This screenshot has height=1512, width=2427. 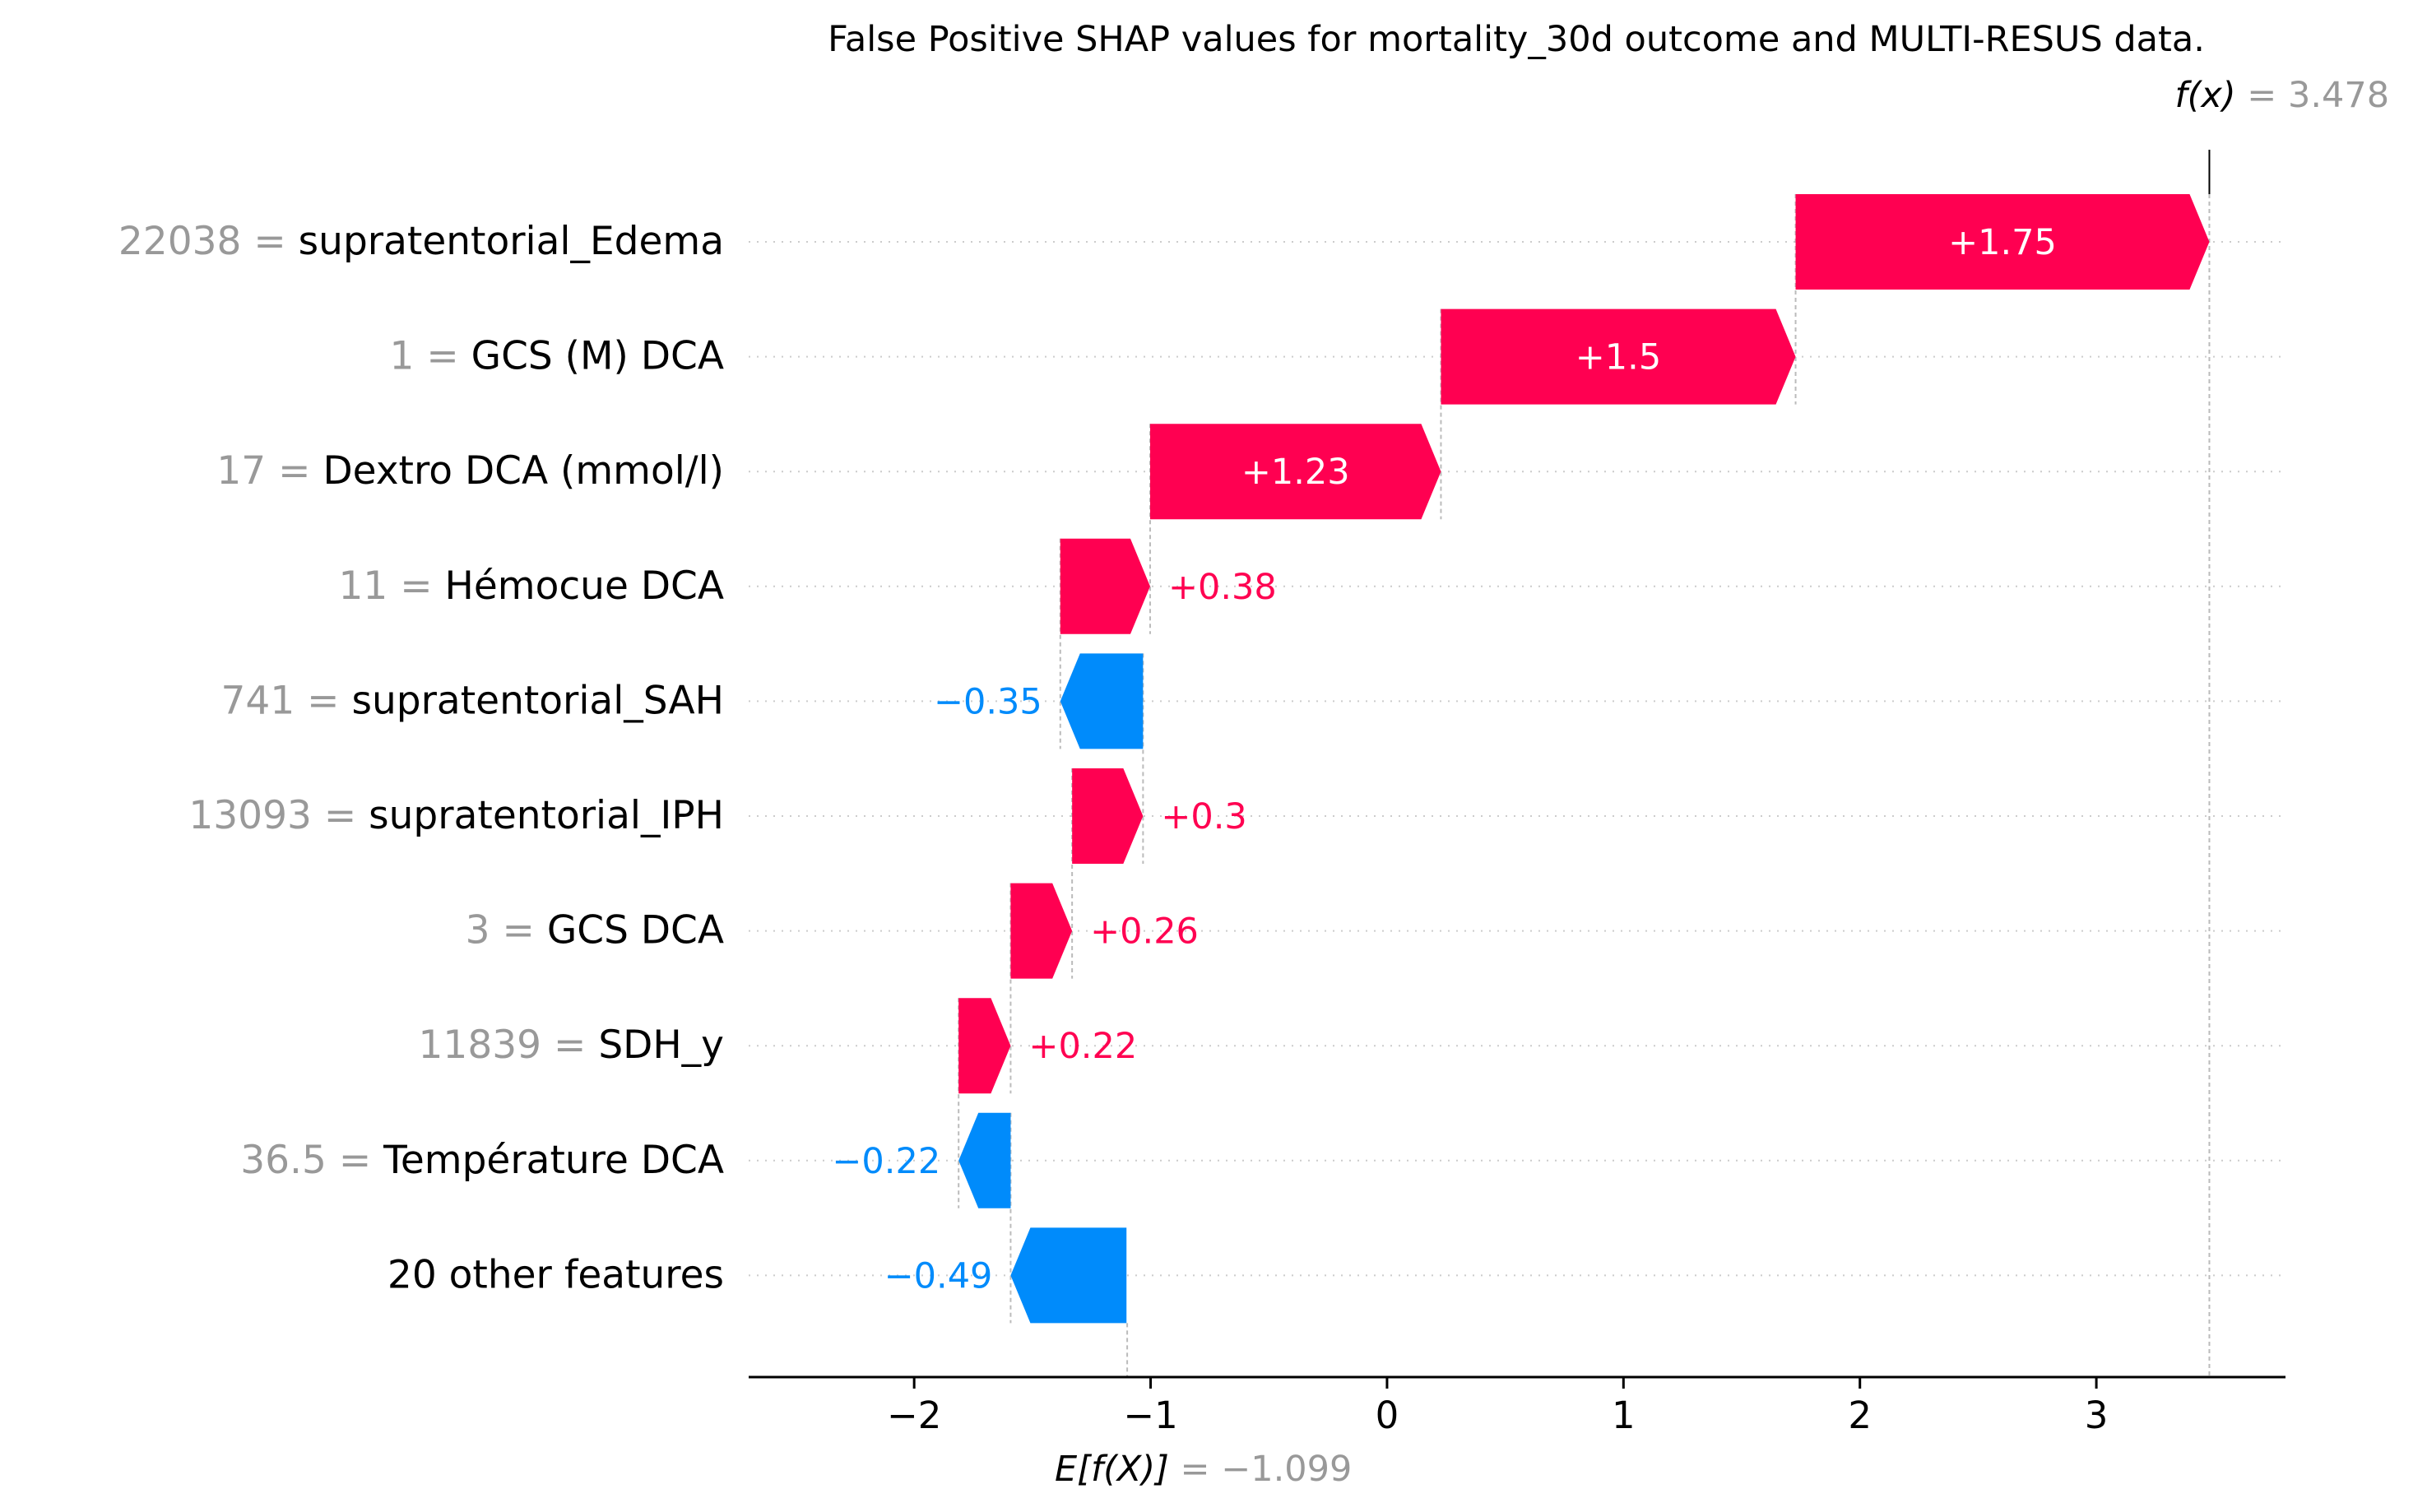 What do you see at coordinates (1145, 932) in the screenshot?
I see `shap-value-label: +0.26` at bounding box center [1145, 932].